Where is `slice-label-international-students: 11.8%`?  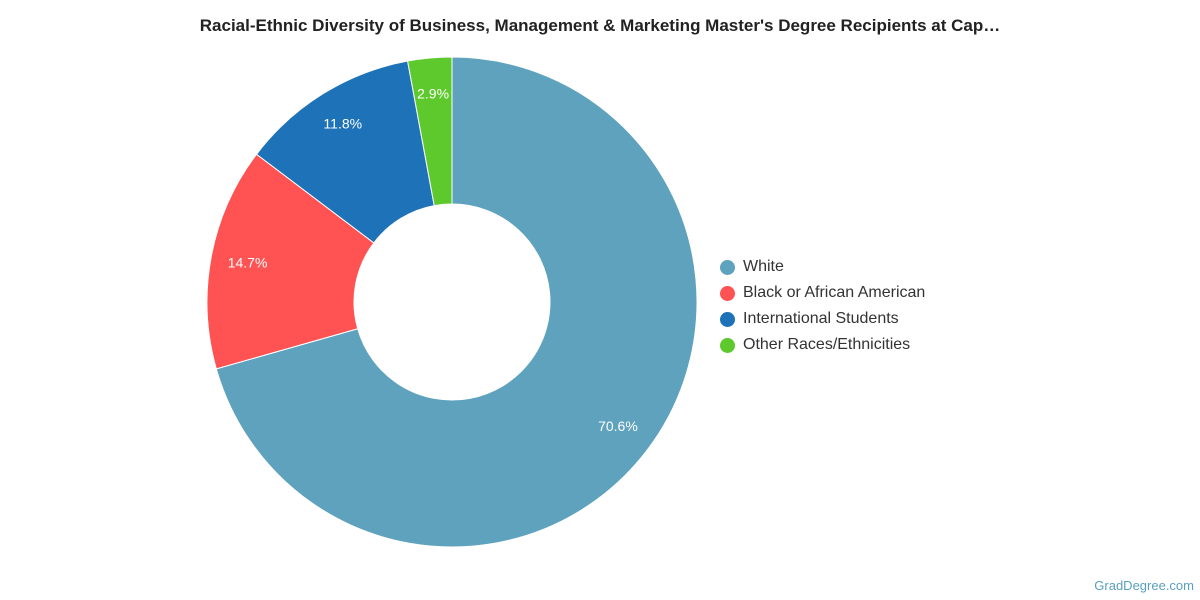 slice-label-international-students: 11.8% is located at coordinates (342, 124).